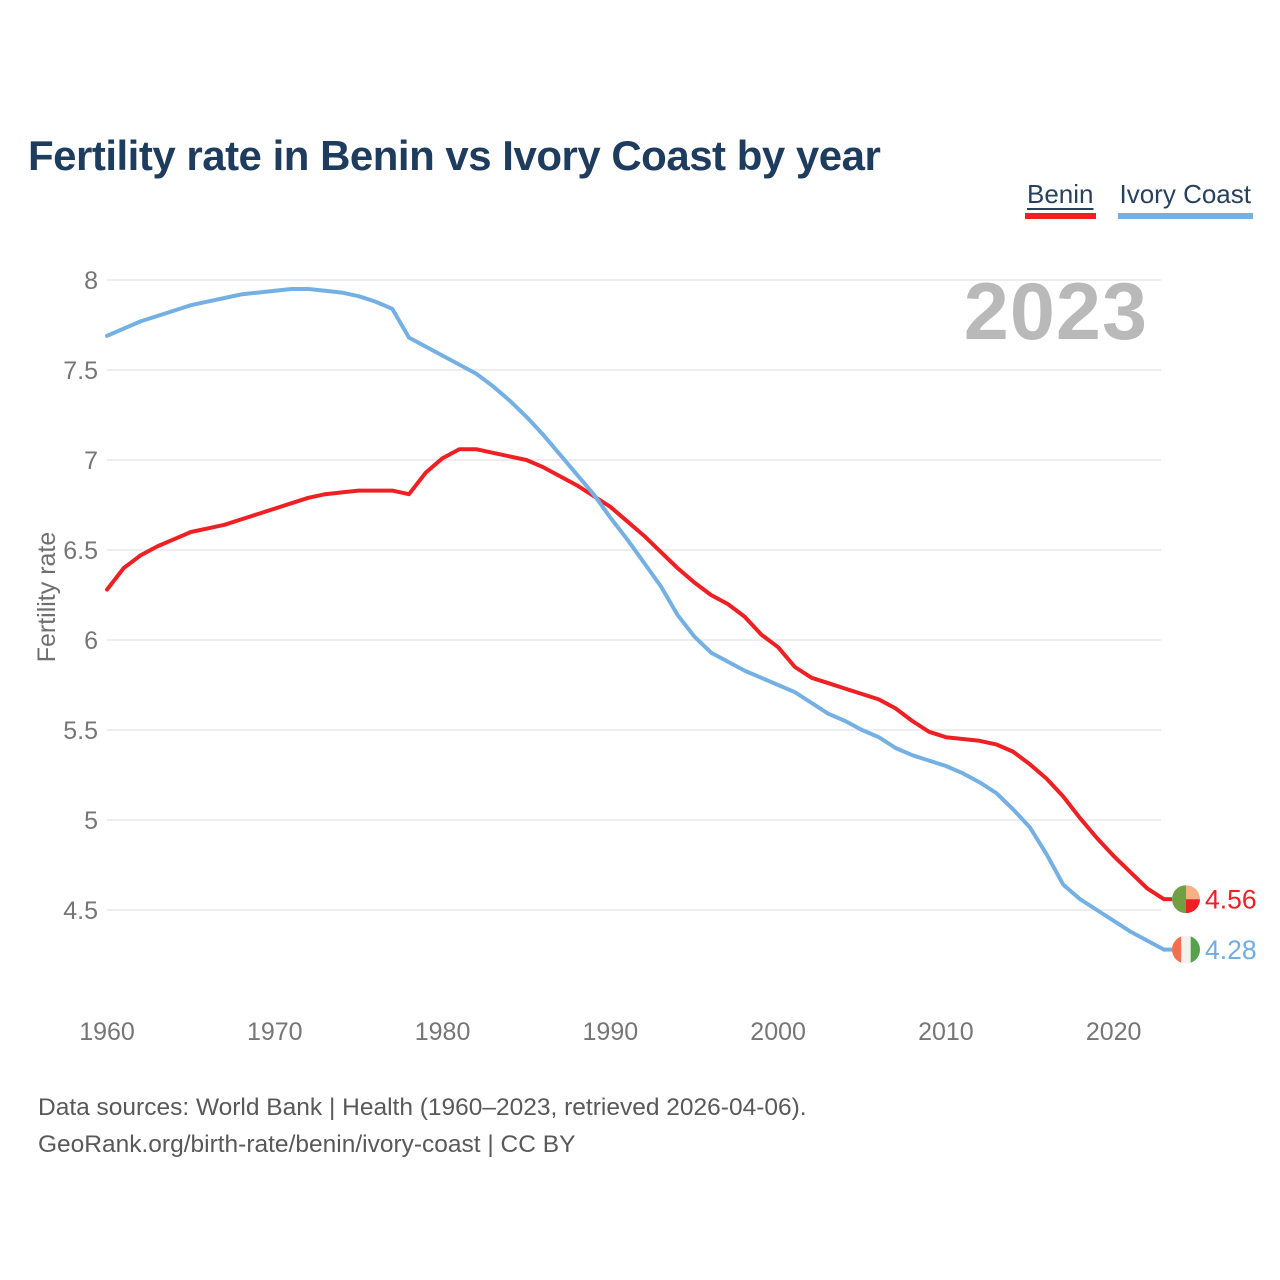  I want to click on x-tick-label: 1970, so click(275, 1032).